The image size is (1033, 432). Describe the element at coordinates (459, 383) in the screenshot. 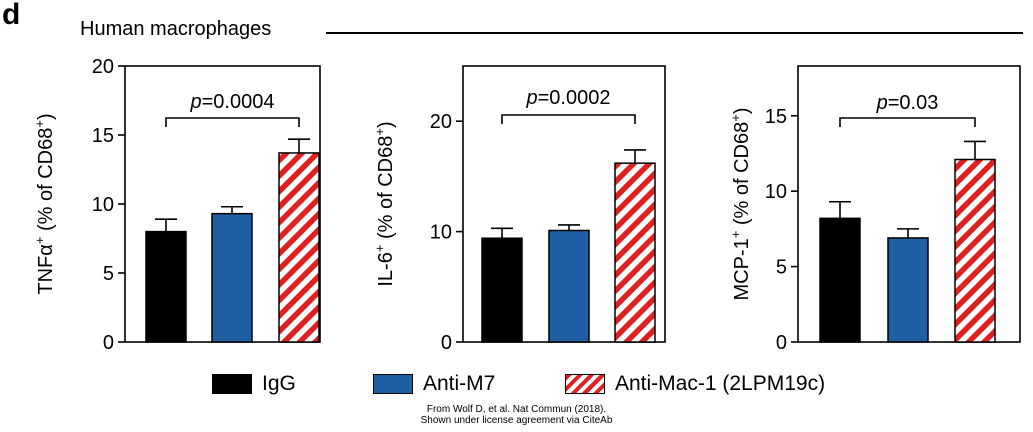

I see `legend-label-anti-m7: Anti-M7` at that location.